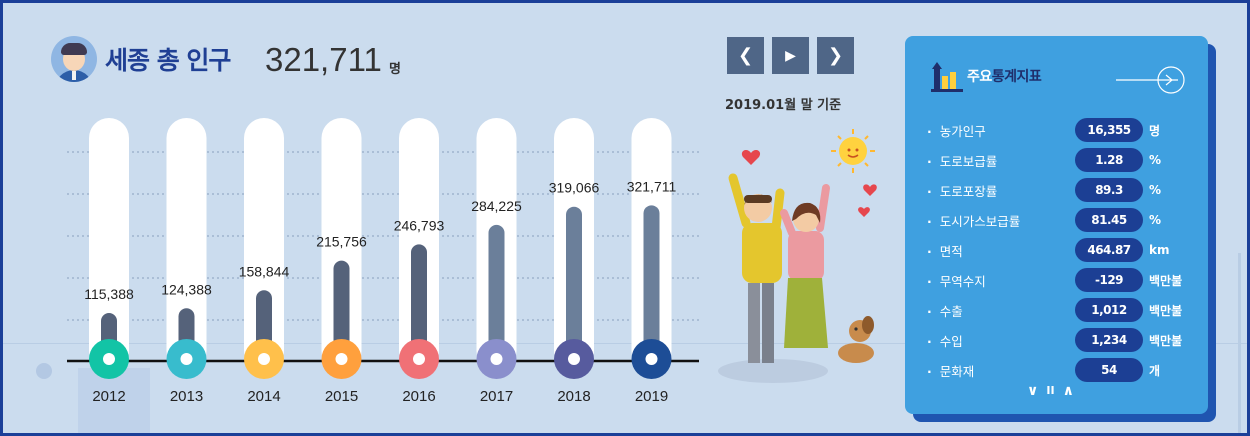  I want to click on person-avatar-icon, so click(74, 59).